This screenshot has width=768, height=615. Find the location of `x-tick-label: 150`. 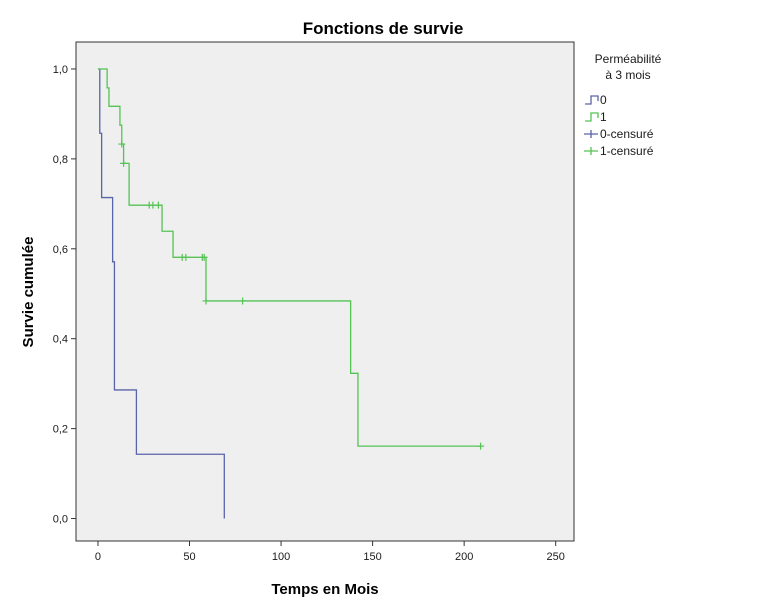

x-tick-label: 150 is located at coordinates (372, 557).